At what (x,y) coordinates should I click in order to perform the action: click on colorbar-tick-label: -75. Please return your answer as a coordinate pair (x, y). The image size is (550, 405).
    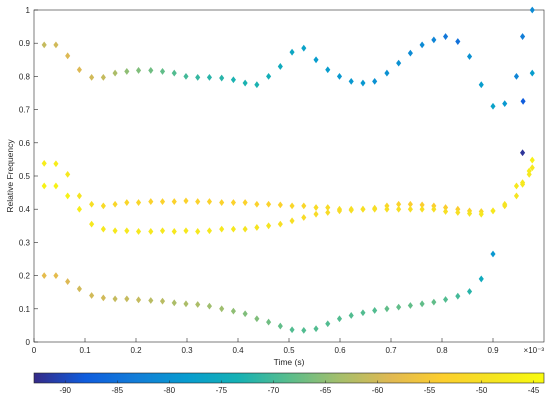
    Looking at the image, I should click on (222, 390).